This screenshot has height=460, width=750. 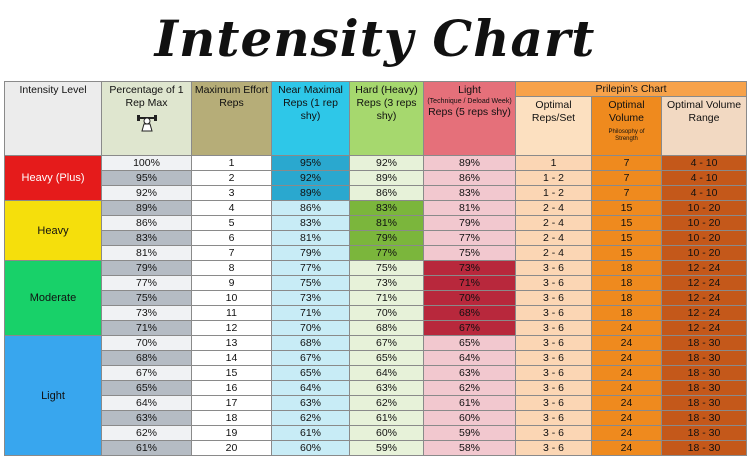 I want to click on max-effort-cell: 3, so click(x=231, y=193).